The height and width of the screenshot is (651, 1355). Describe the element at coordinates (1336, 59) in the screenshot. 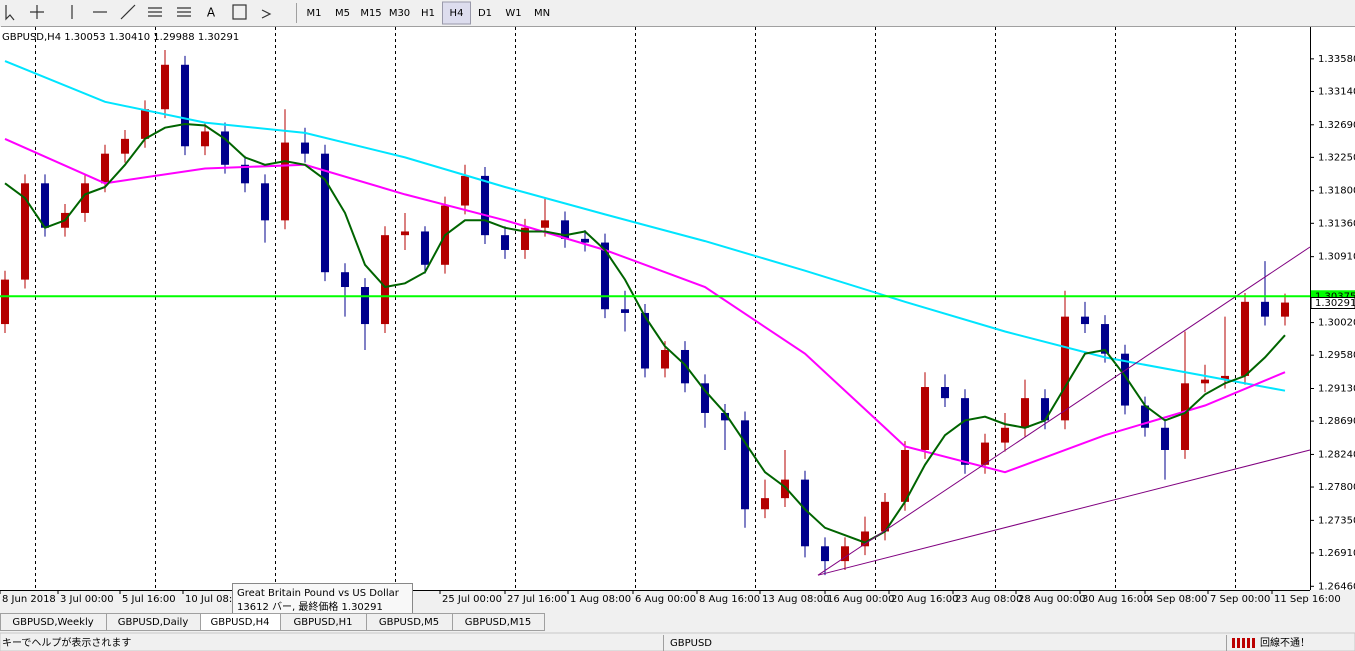

I see `y-tick-label: 1.33580` at that location.